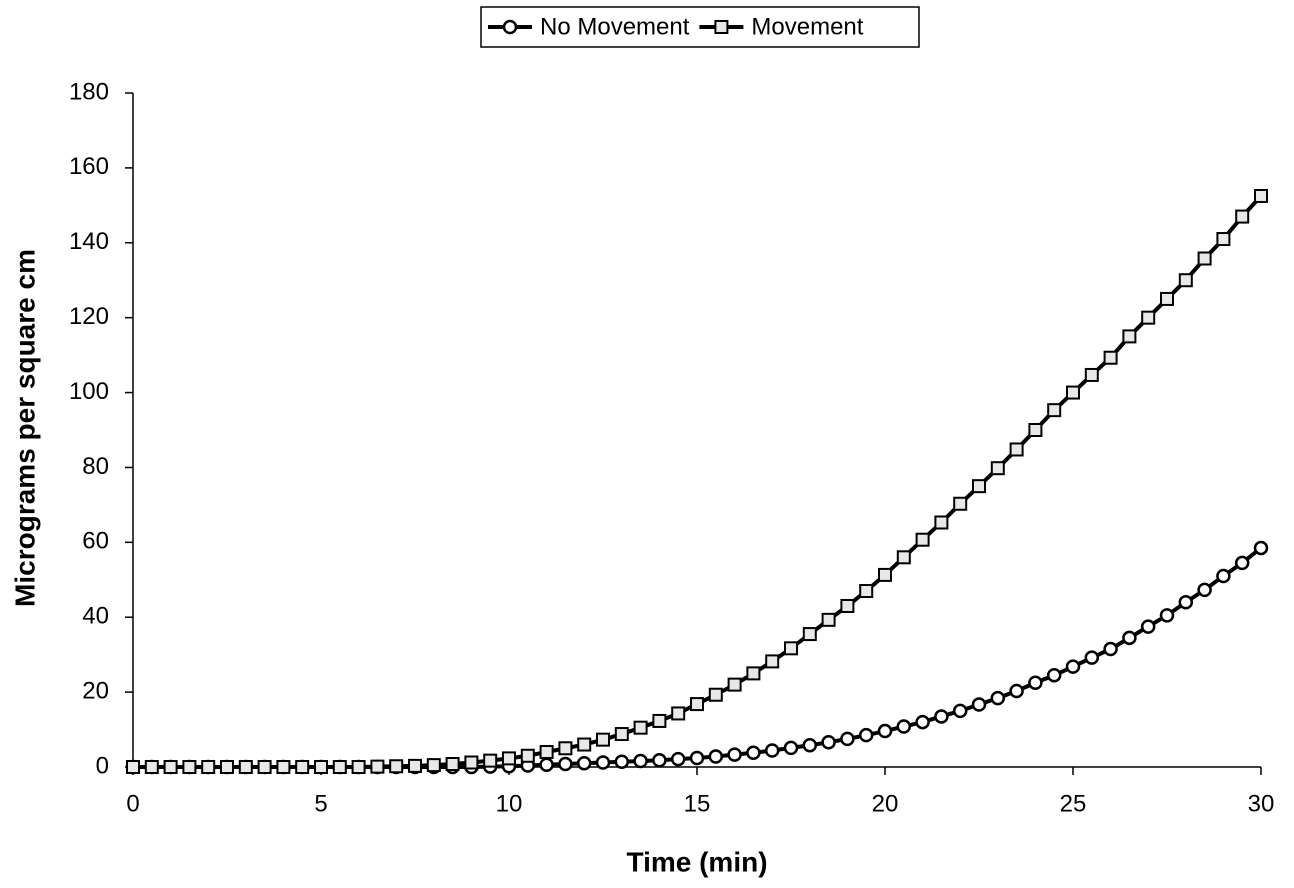 Image resolution: width=1294 pixels, height=888 pixels. What do you see at coordinates (95, 616) in the screenshot?
I see `y-tick-label: 40` at bounding box center [95, 616].